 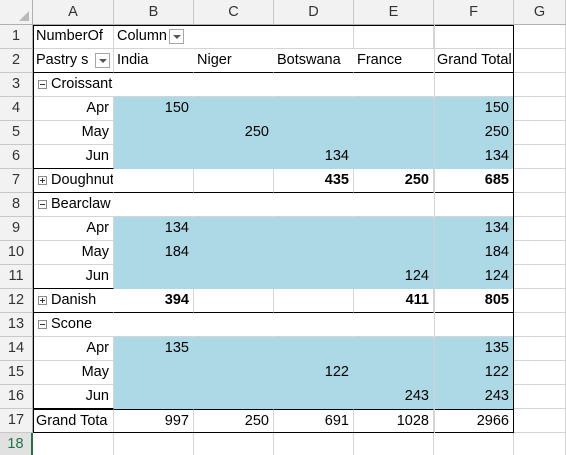 I want to click on row-header-7: 7, so click(x=16, y=181).